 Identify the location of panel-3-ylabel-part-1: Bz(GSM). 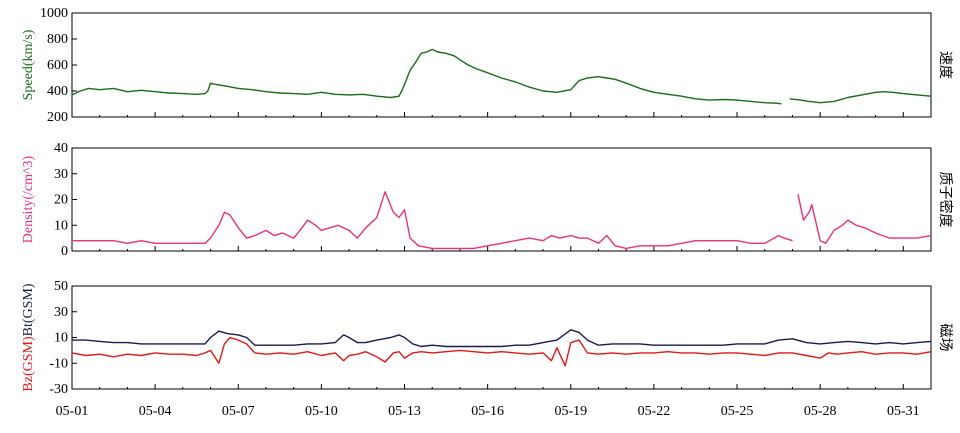
(28, 364).